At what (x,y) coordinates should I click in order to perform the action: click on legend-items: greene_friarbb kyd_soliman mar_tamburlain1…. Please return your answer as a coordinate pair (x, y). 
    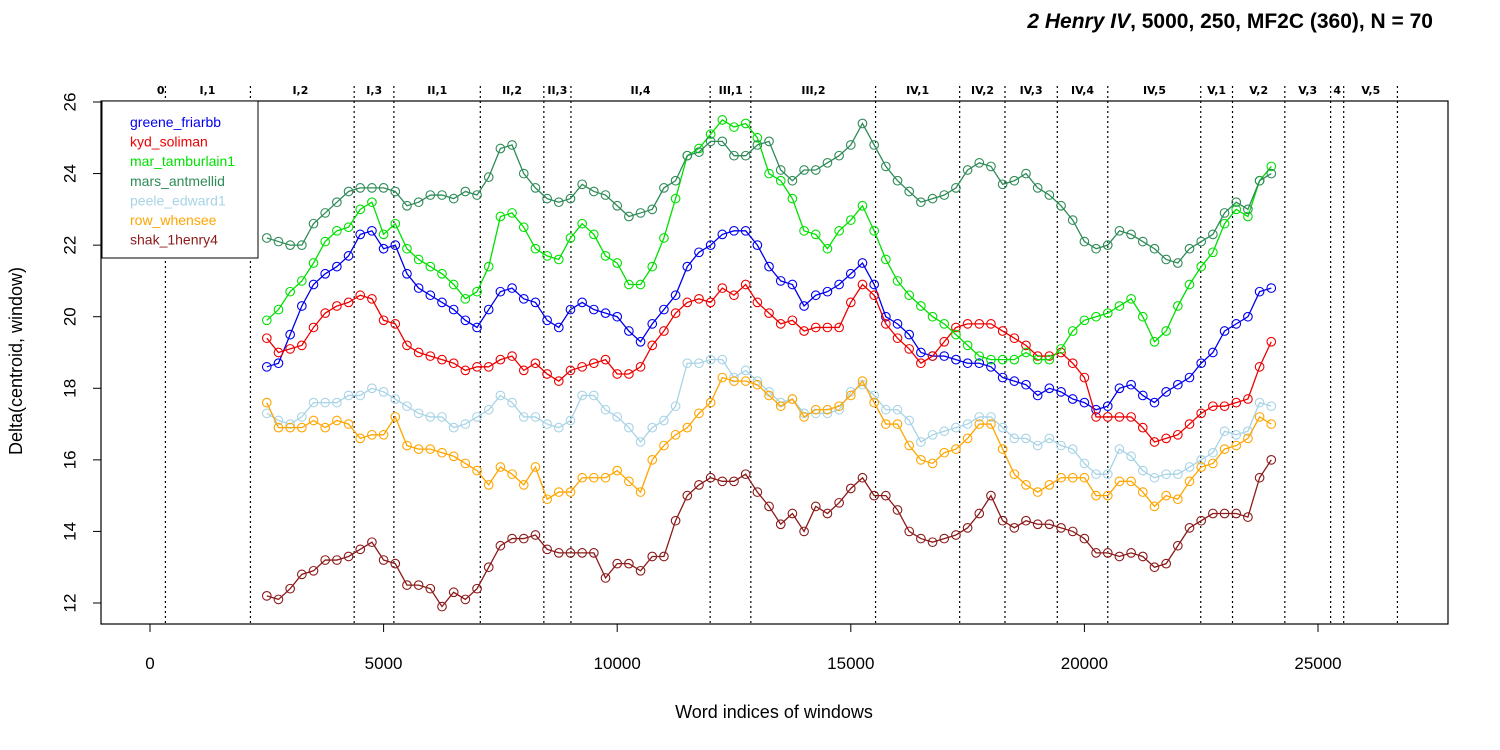
    Looking at the image, I should click on (182, 181).